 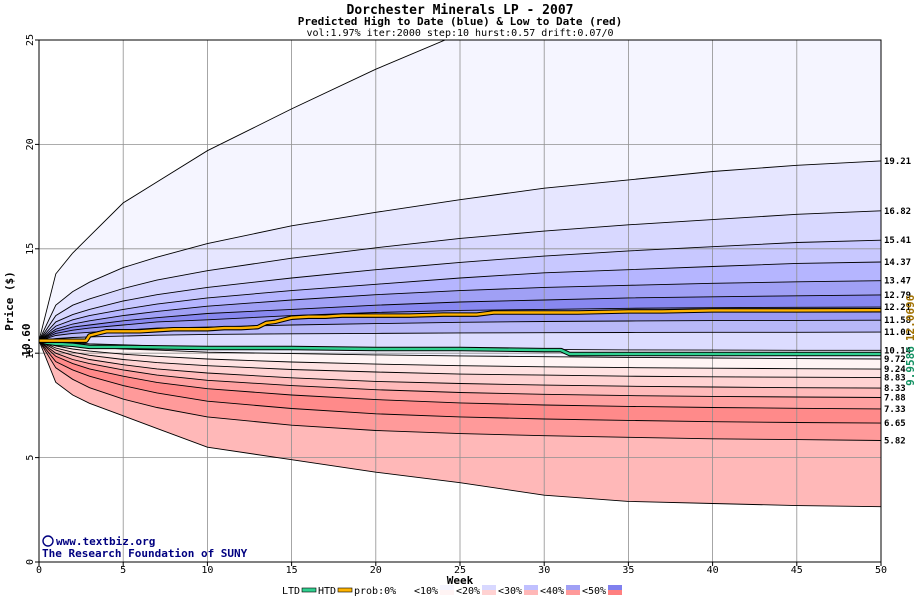 What do you see at coordinates (895, 379) in the screenshot?
I see `end-value-label: 8.83` at bounding box center [895, 379].